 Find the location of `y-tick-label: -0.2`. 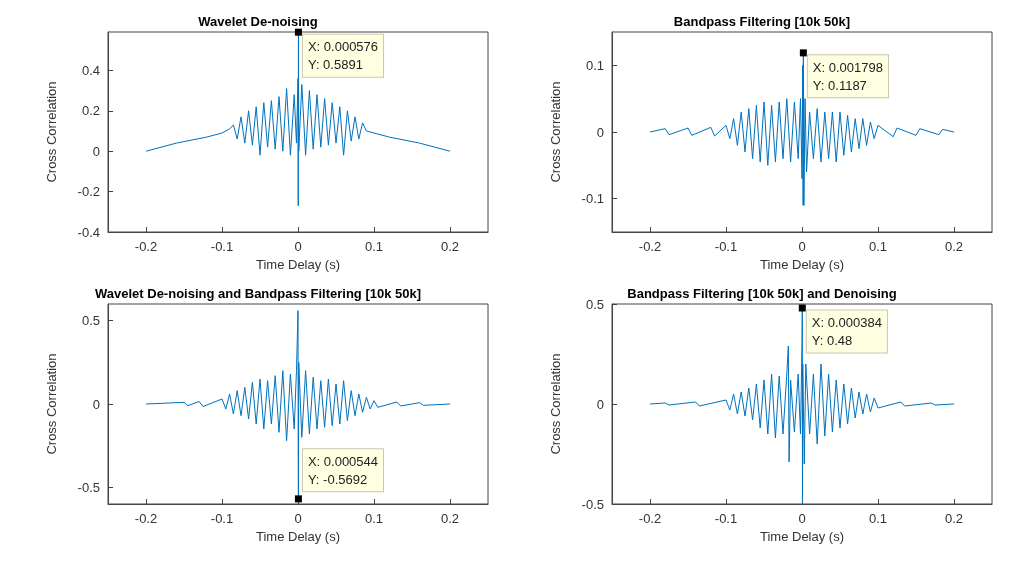

y-tick-label: -0.2 is located at coordinates (88, 192).